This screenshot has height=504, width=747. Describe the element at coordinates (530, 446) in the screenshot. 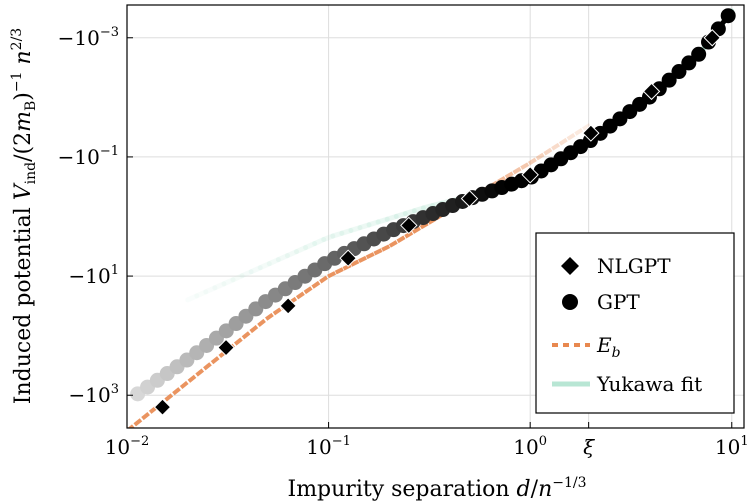

I see `x-tick-label: 10⁰` at that location.